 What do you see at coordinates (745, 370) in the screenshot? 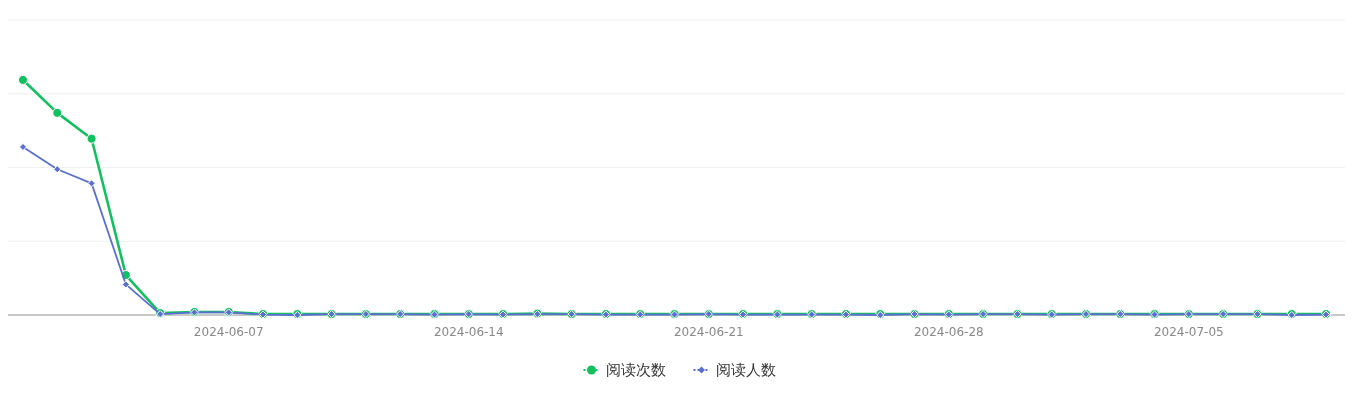
I see `legend-label: 阅读人数` at bounding box center [745, 370].